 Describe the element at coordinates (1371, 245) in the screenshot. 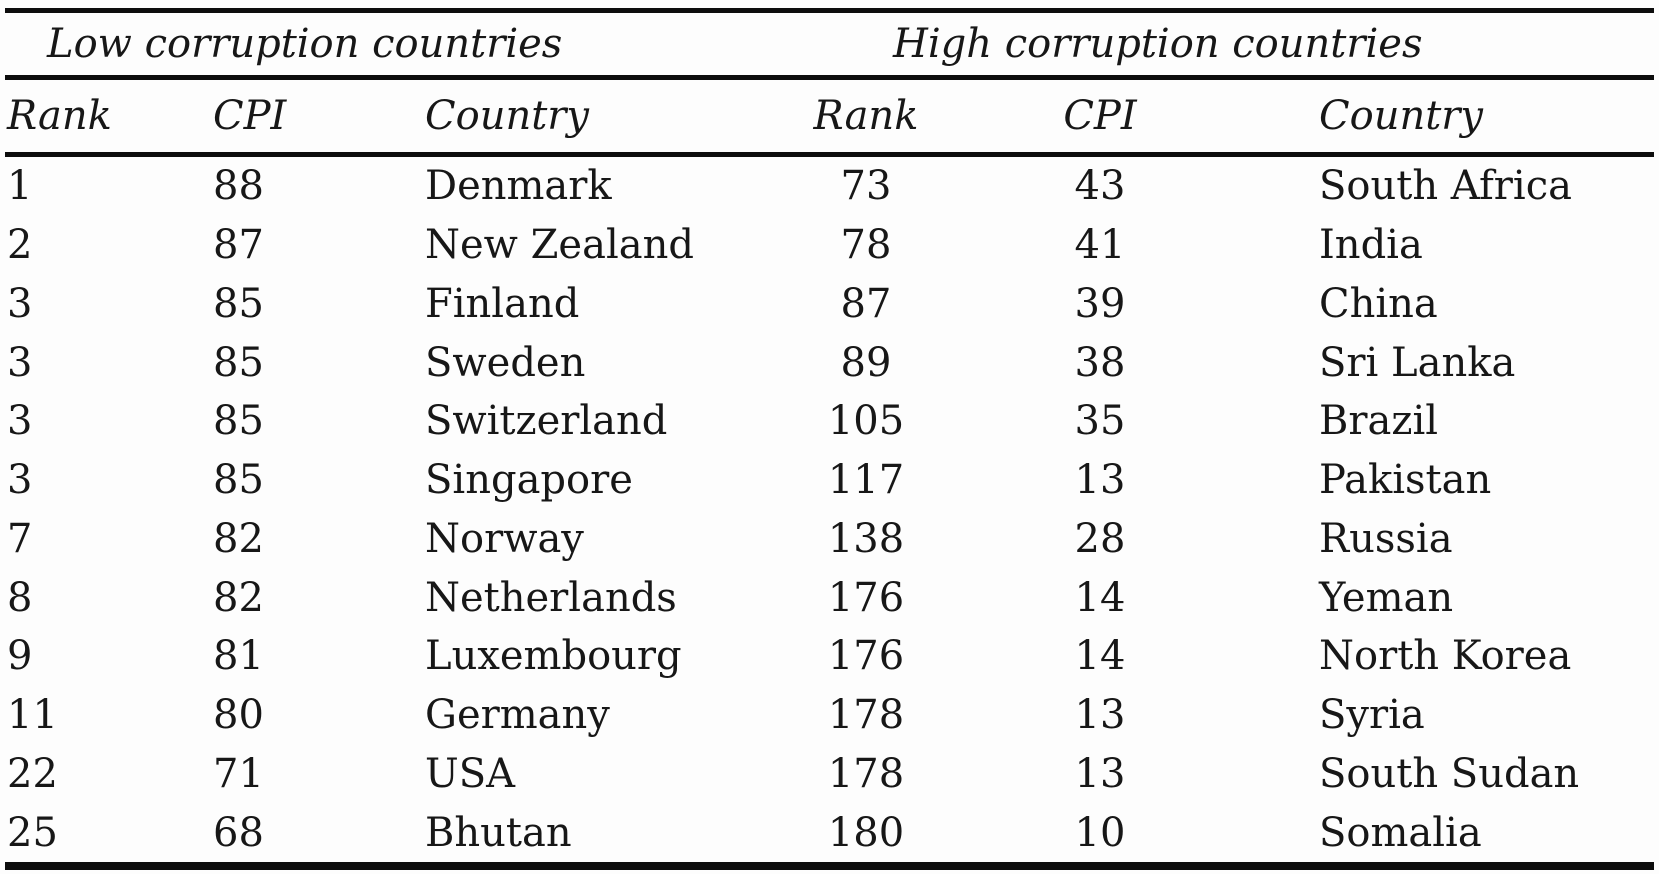

I see `high-country-cell: India` at that location.